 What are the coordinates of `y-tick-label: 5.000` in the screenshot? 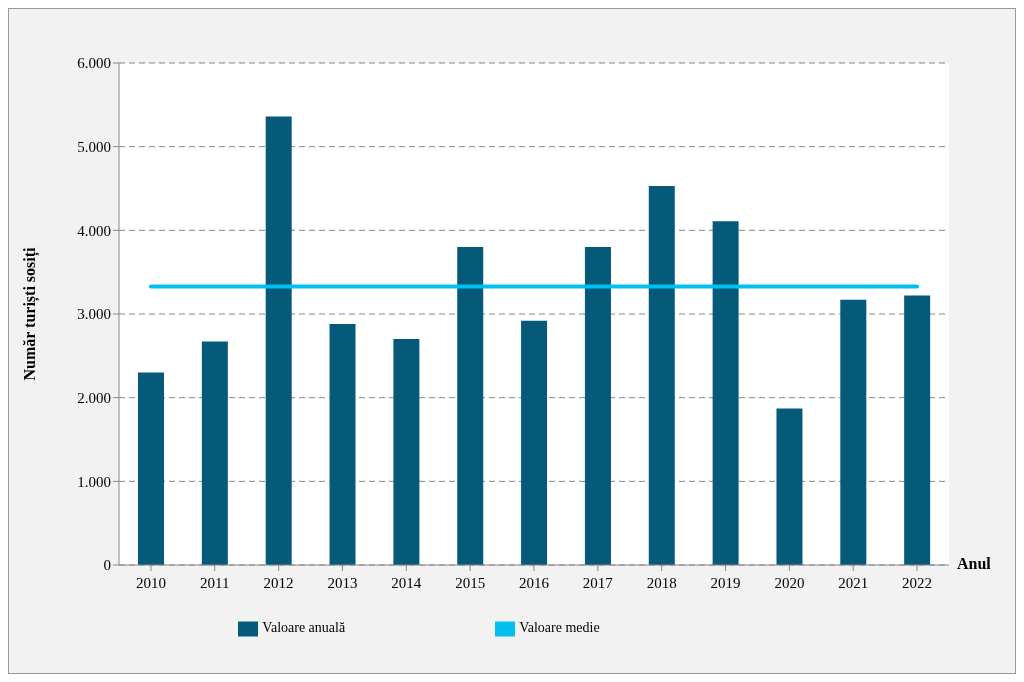 It's located at (94, 146).